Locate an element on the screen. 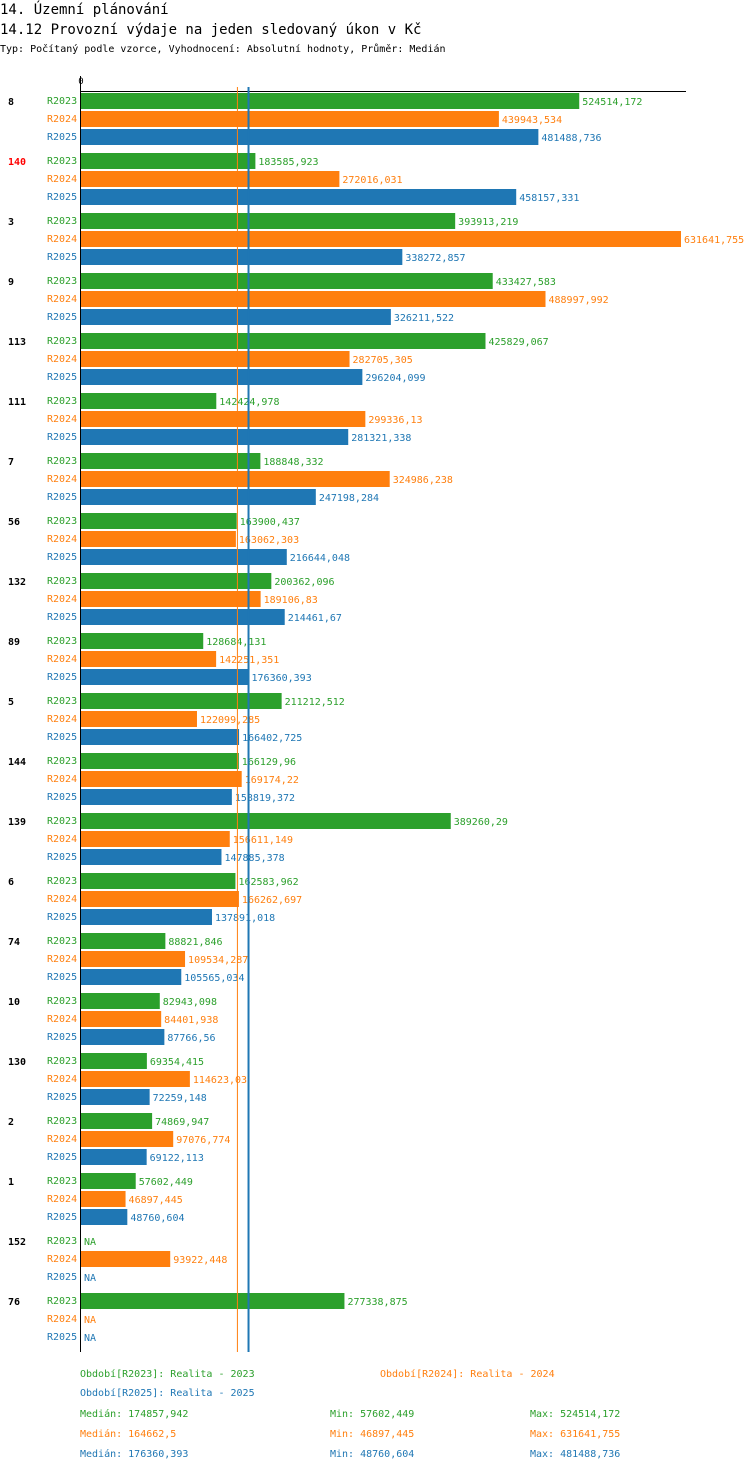  bar-1-r2024 is located at coordinates (103, 1199).